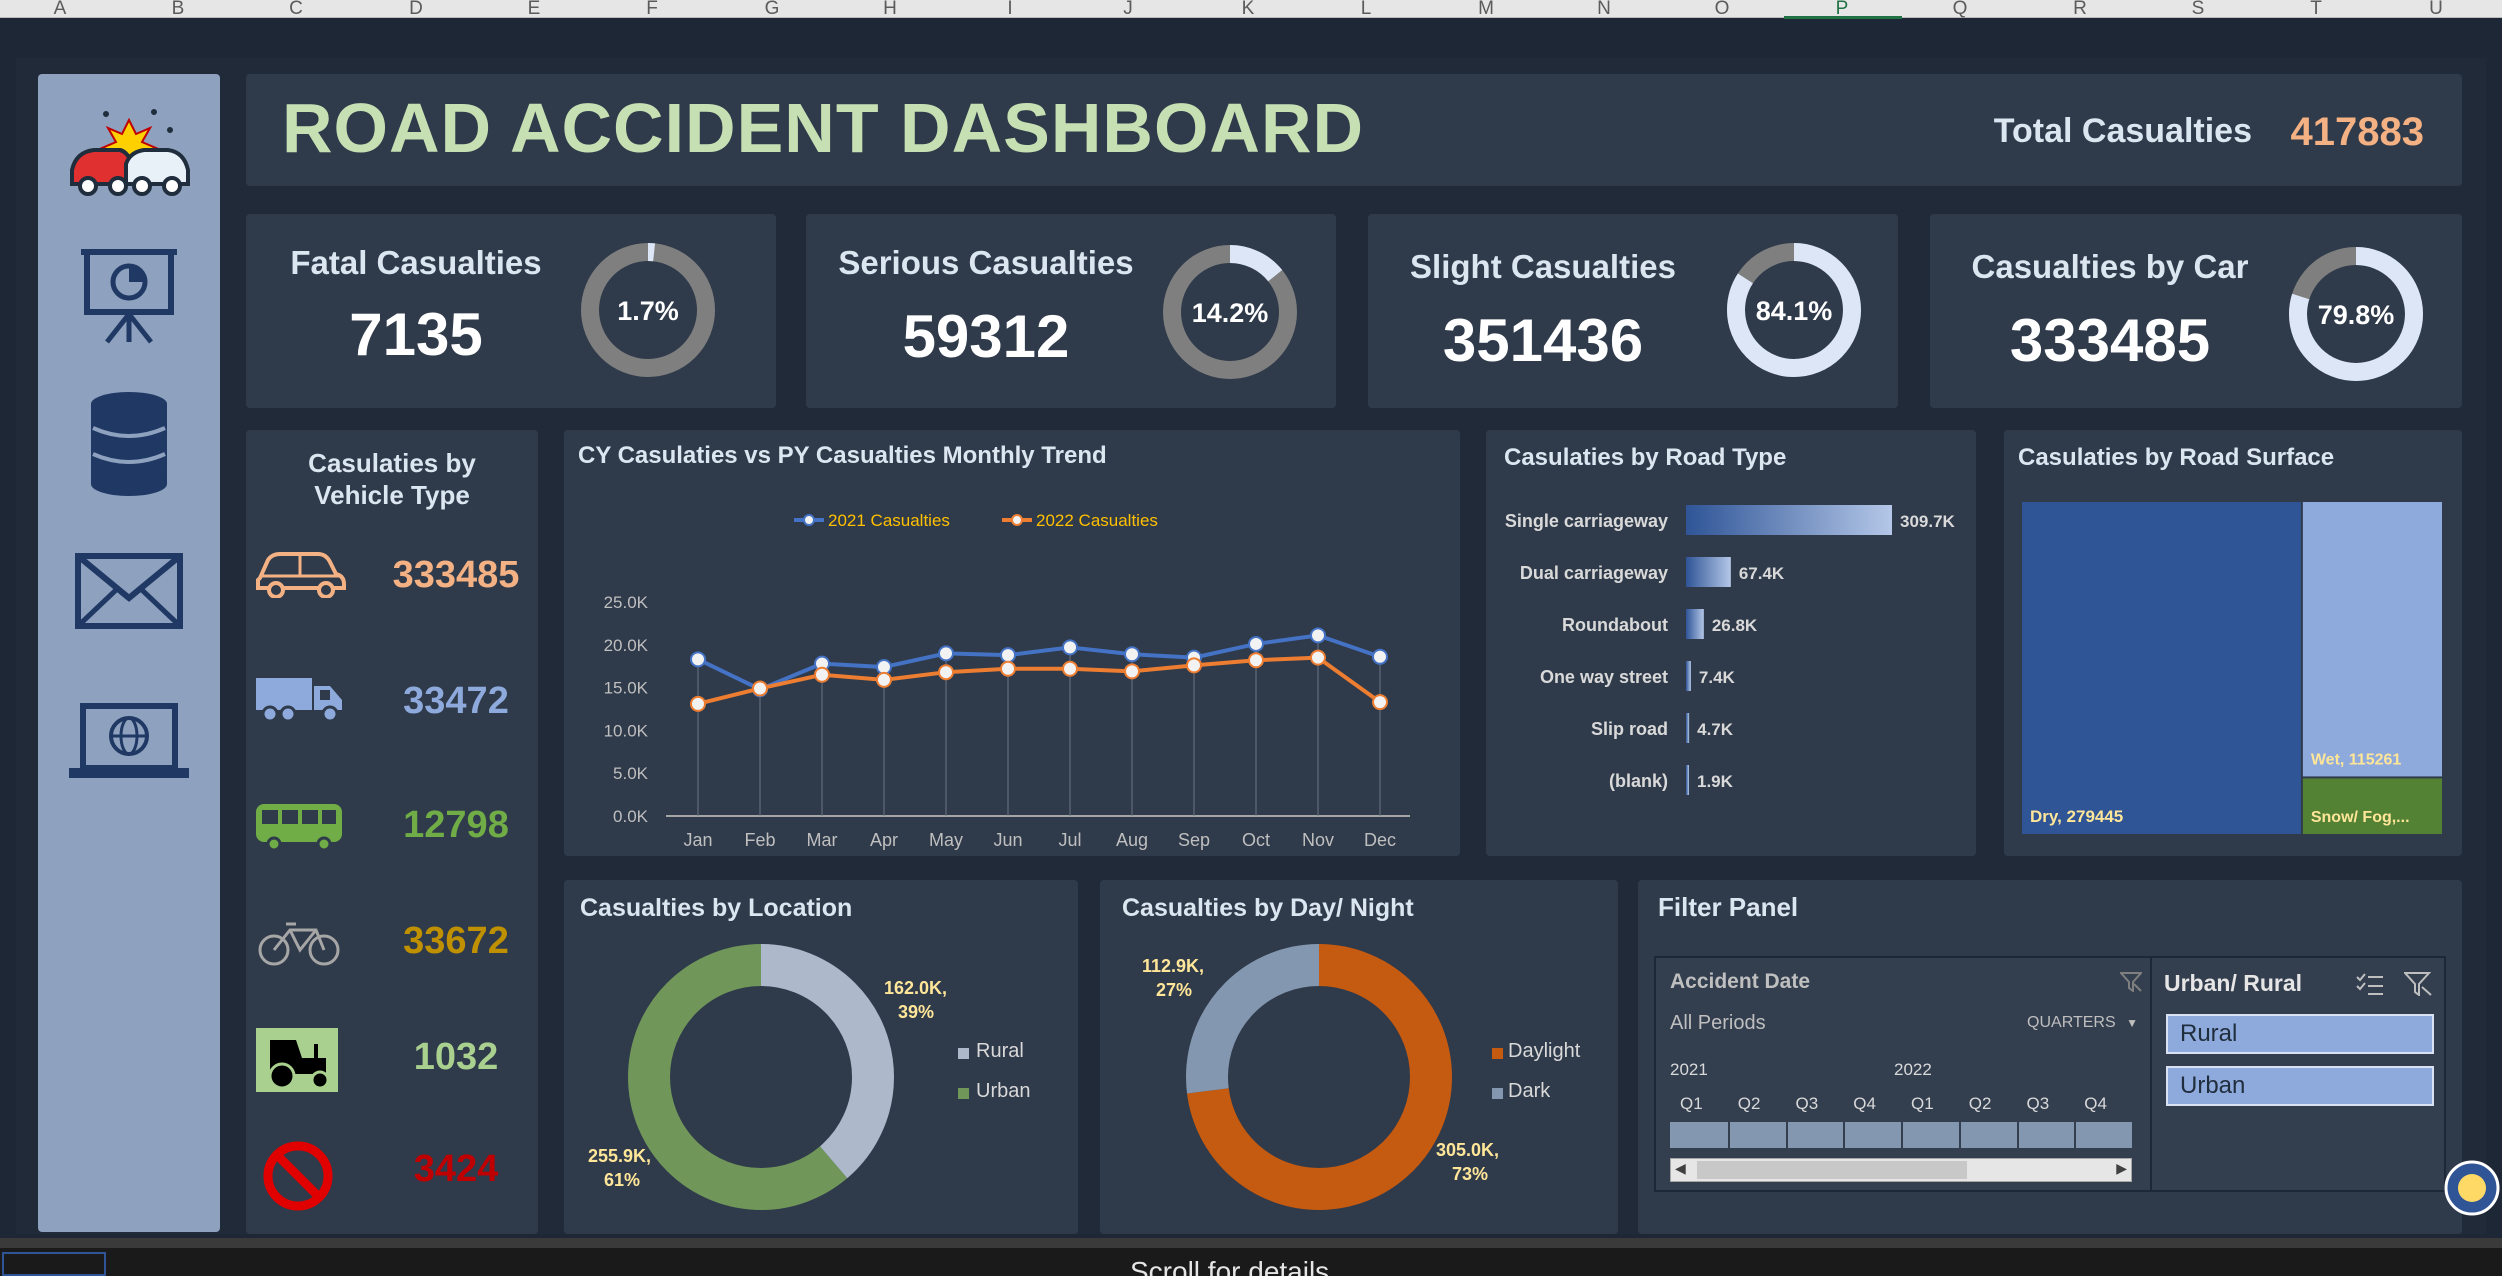 The image size is (2502, 1276). I want to click on y-tick-label: 15.0K, so click(626, 688).